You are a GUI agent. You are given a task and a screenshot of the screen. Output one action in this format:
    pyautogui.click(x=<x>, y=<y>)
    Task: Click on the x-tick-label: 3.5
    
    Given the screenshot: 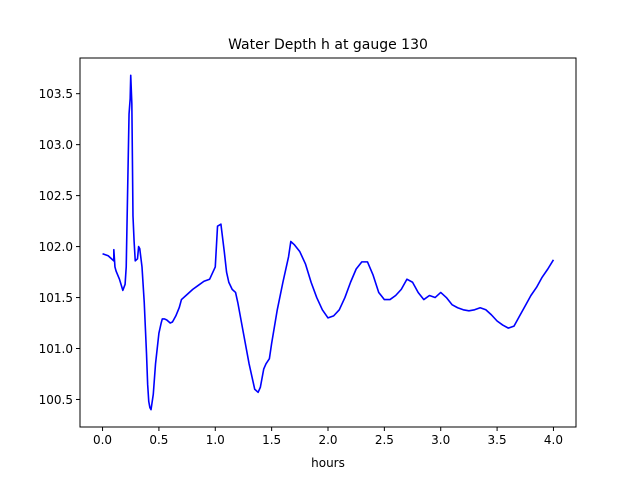 What is the action you would take?
    pyautogui.click(x=497, y=440)
    